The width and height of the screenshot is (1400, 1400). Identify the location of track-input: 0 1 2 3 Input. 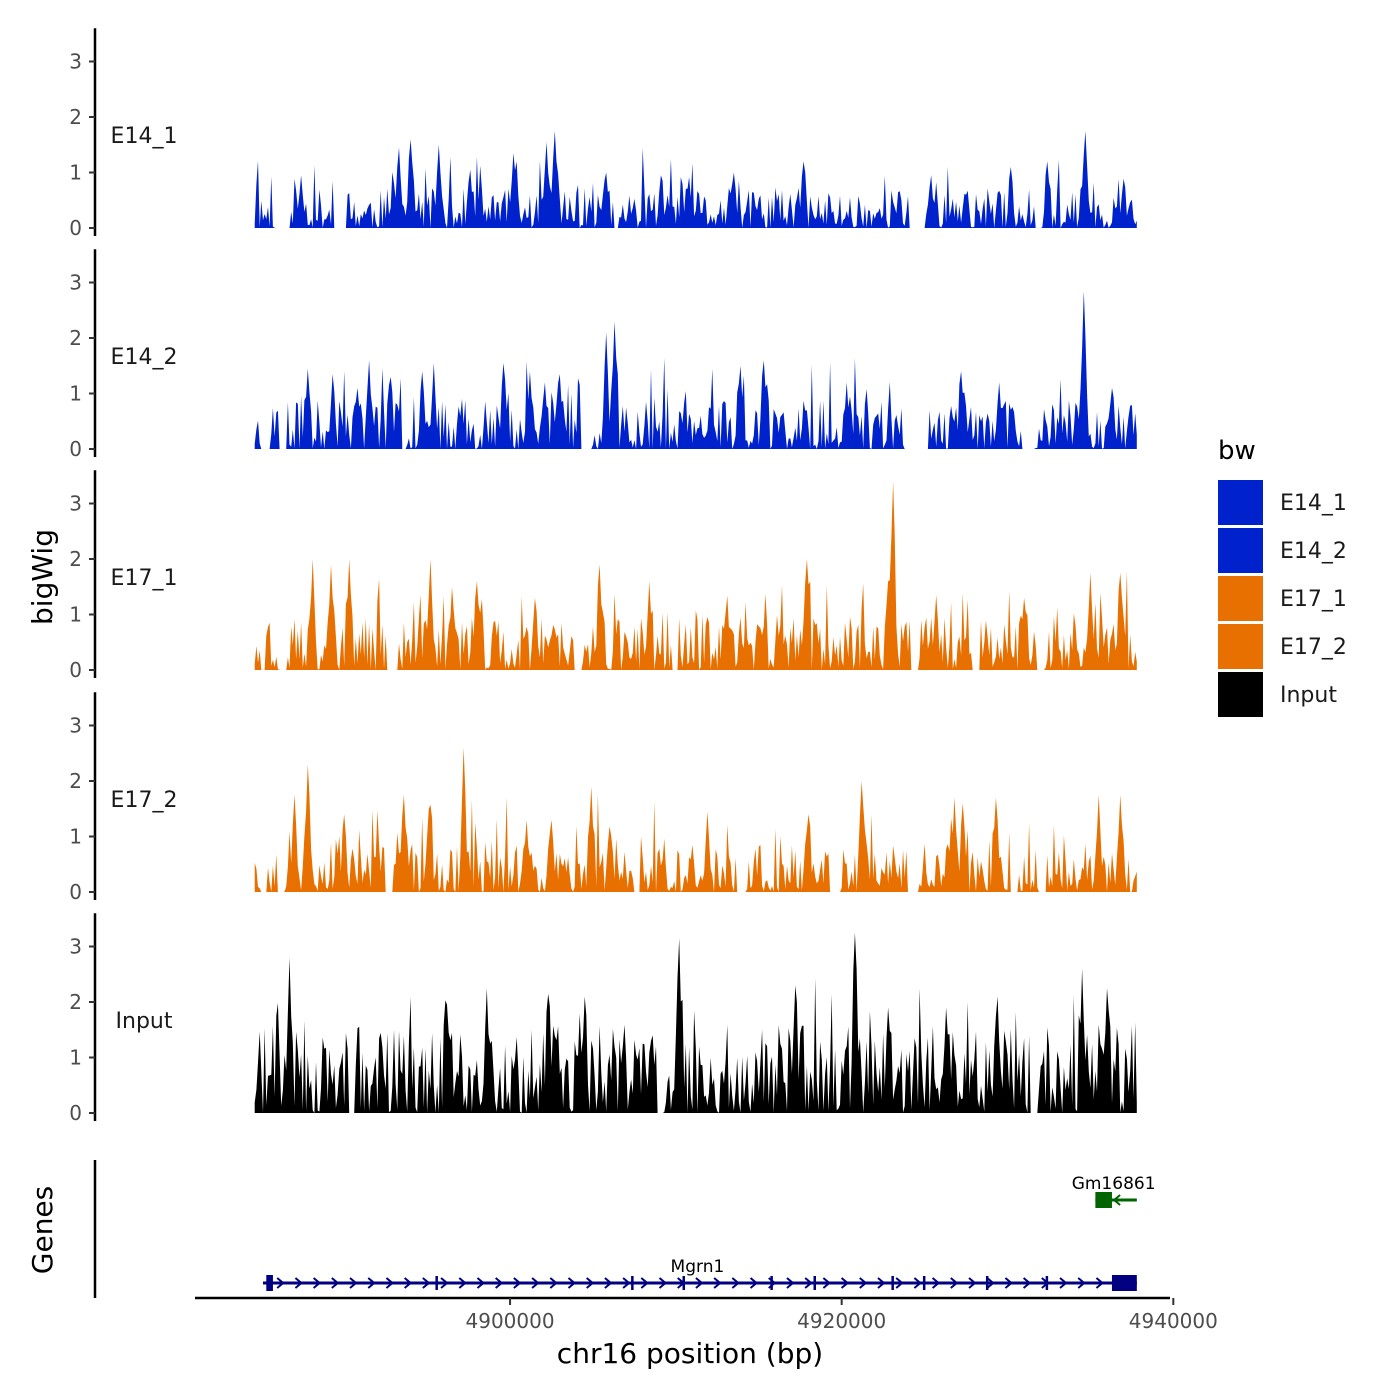
(603, 1019).